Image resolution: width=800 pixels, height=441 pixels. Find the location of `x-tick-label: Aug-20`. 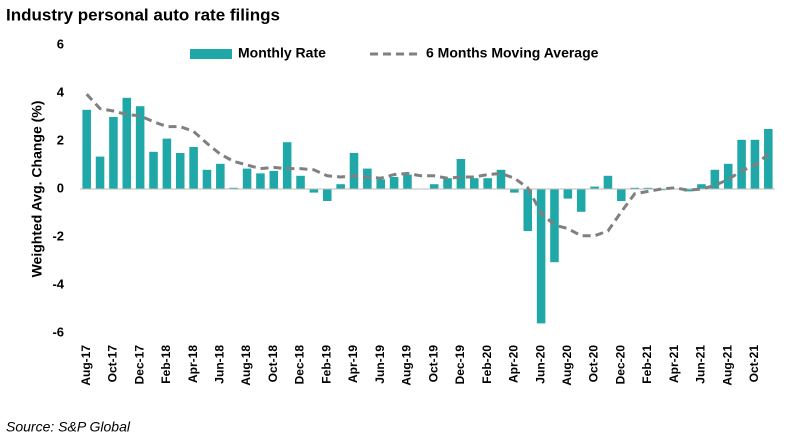

x-tick-label: Aug-20 is located at coordinates (567, 365).